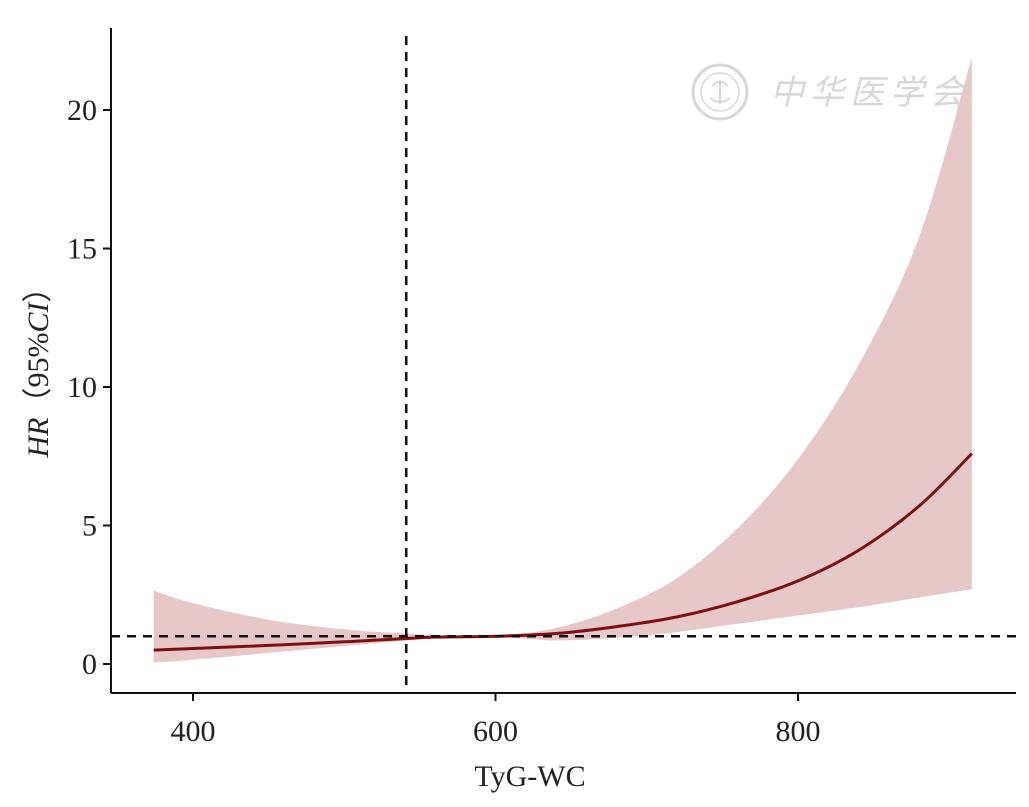 Image resolution: width=1029 pixels, height=807 pixels. What do you see at coordinates (38, 316) in the screenshot?
I see `y-axis-title-ci: CI` at bounding box center [38, 316].